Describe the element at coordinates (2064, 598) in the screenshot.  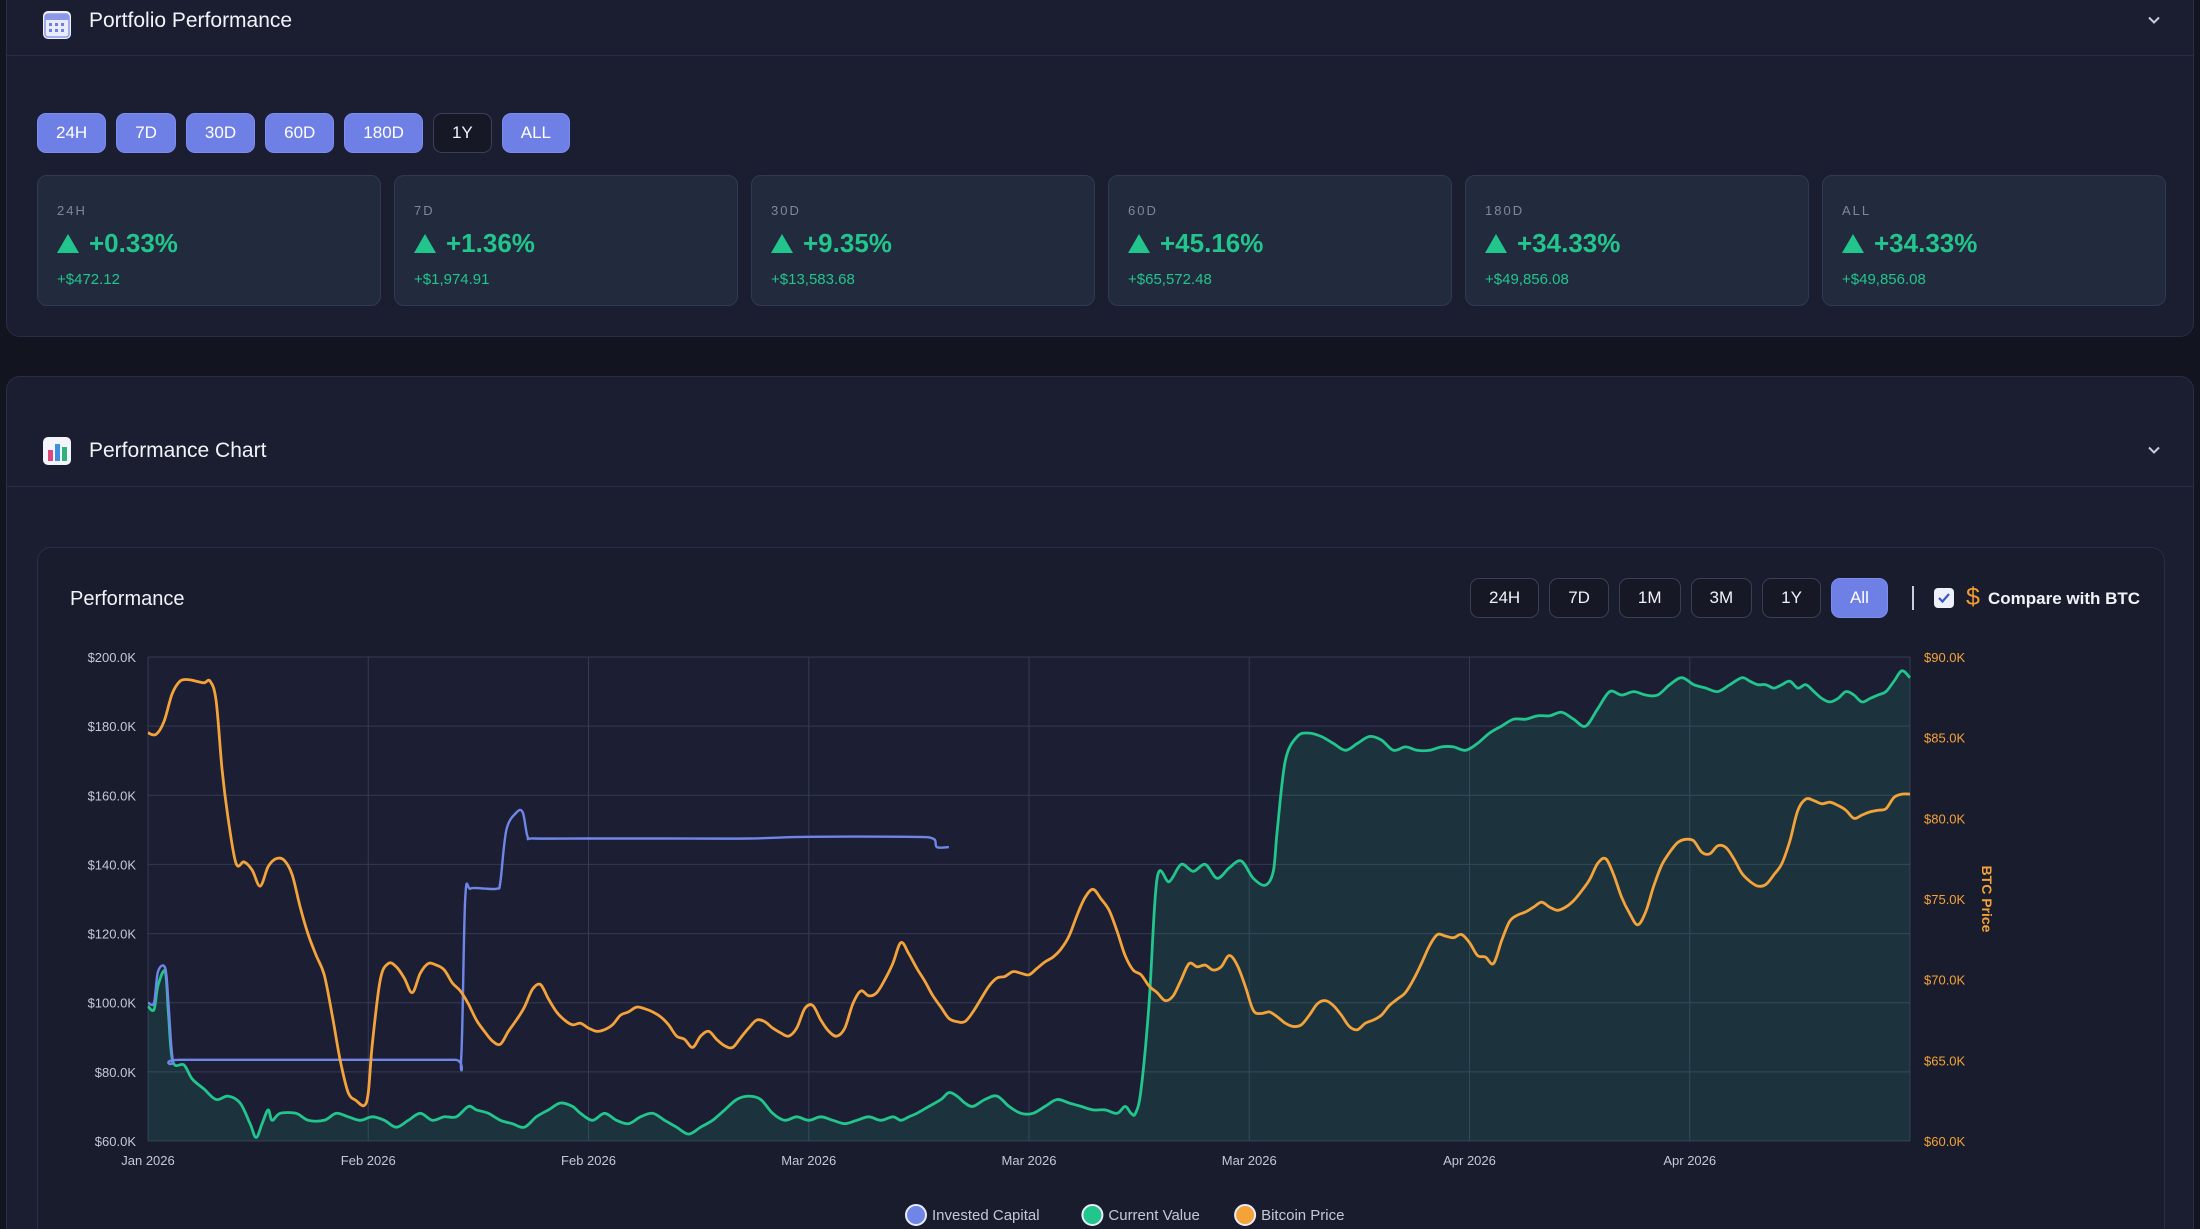
I see `compare-with-btc-label: Compare with BTC` at that location.